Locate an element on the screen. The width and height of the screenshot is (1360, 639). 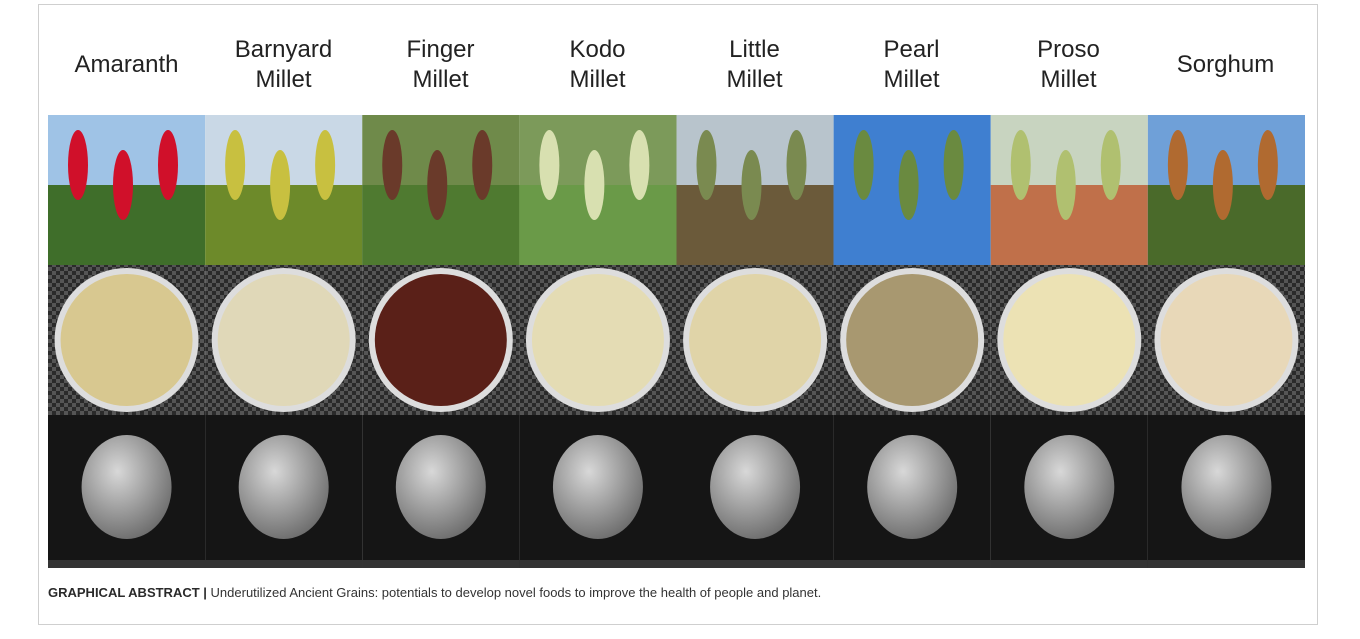
column-label: Barnyard Millet is located at coordinates (283, 64).